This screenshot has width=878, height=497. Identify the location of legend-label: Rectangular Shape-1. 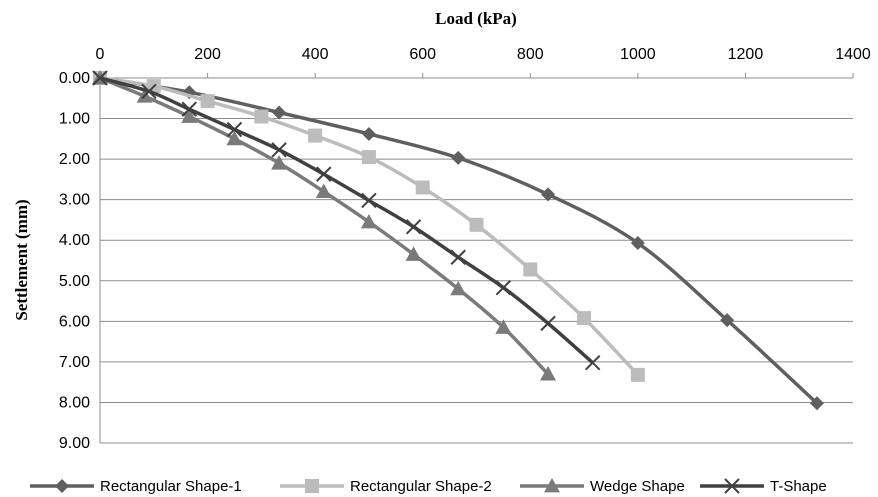
(171, 486).